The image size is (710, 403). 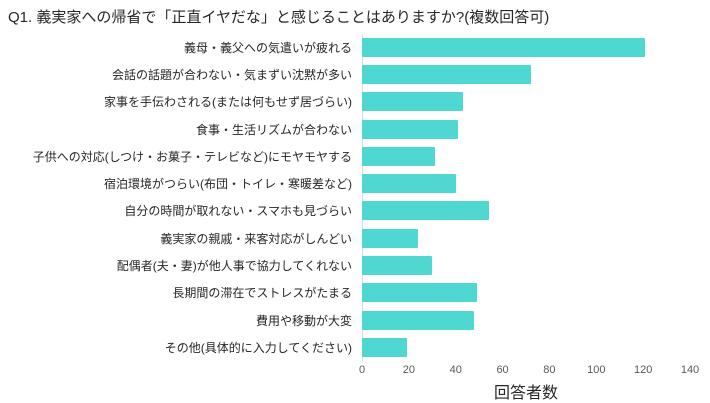 What do you see at coordinates (362, 370) in the screenshot?
I see `x-tick-label: 0` at bounding box center [362, 370].